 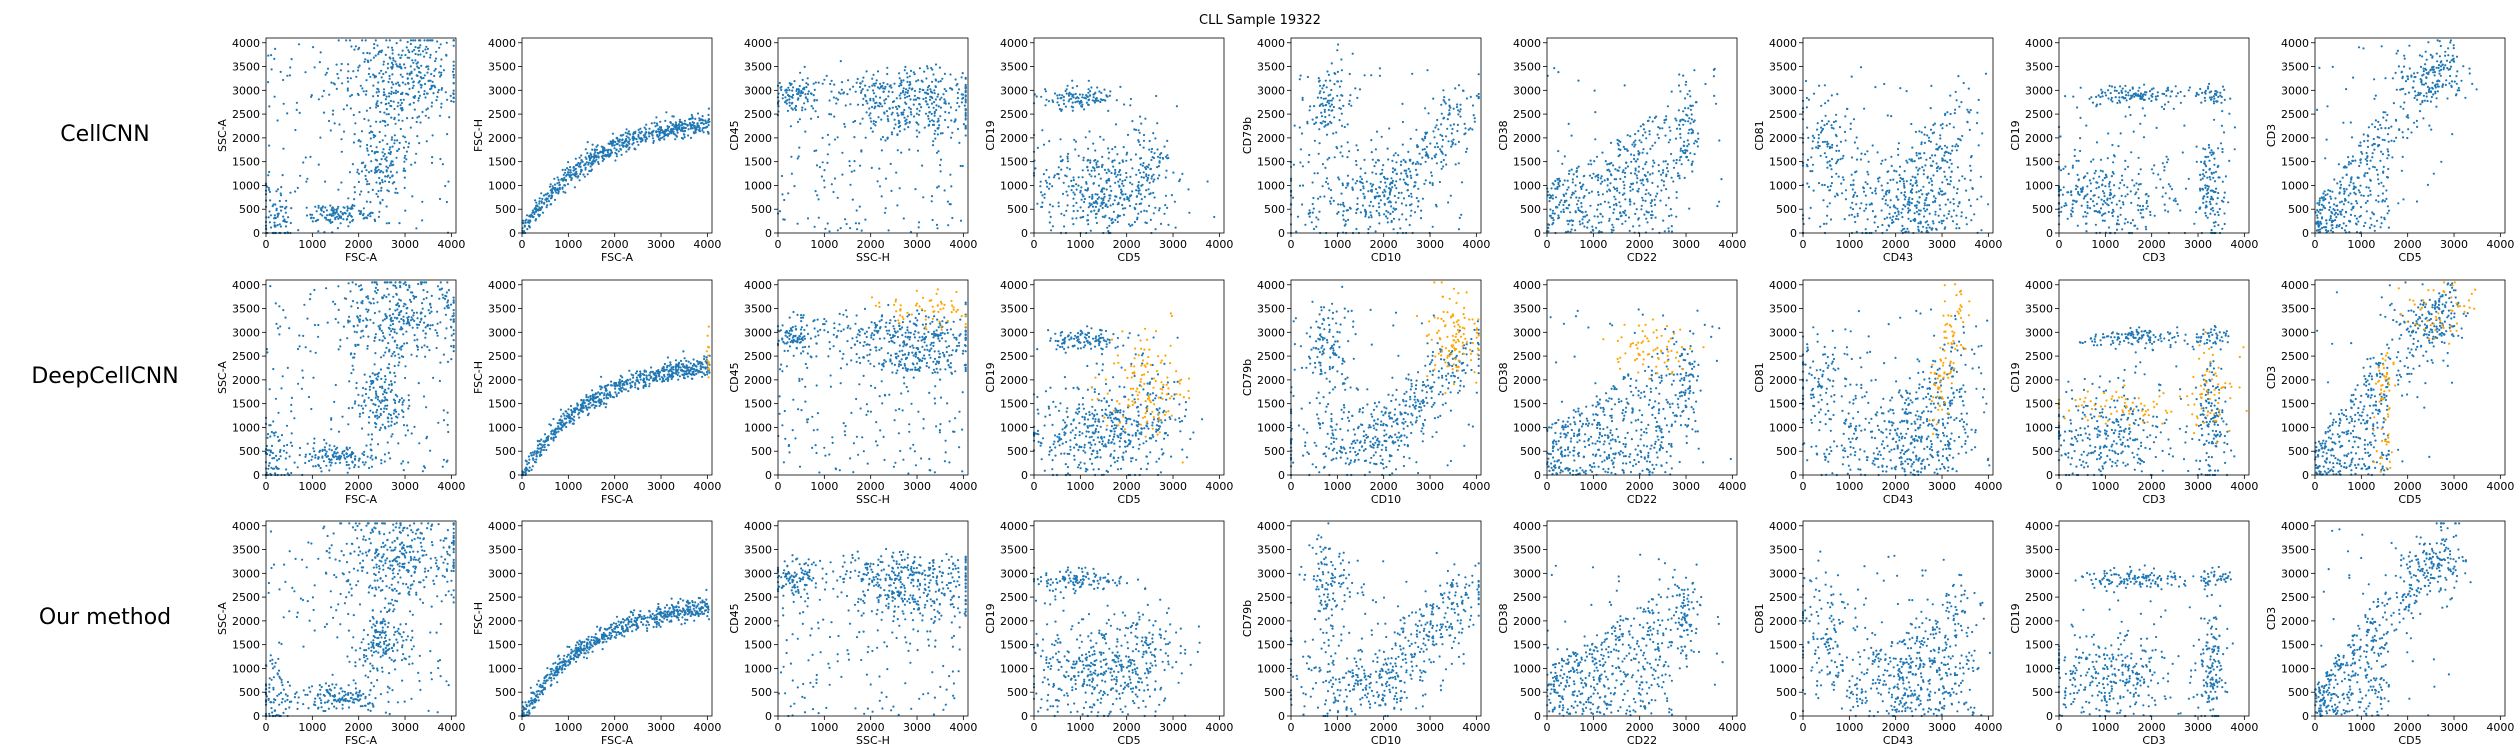 I want to click on x-tick-label: 0, so click(x=522, y=244).